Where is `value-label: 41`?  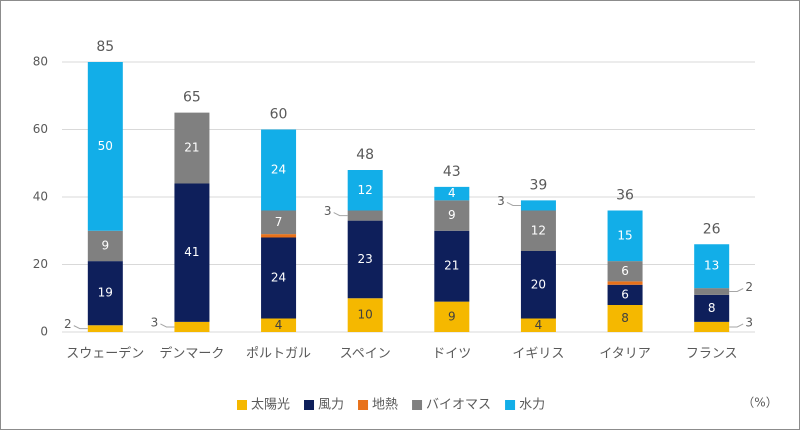 value-label: 41 is located at coordinates (191, 252).